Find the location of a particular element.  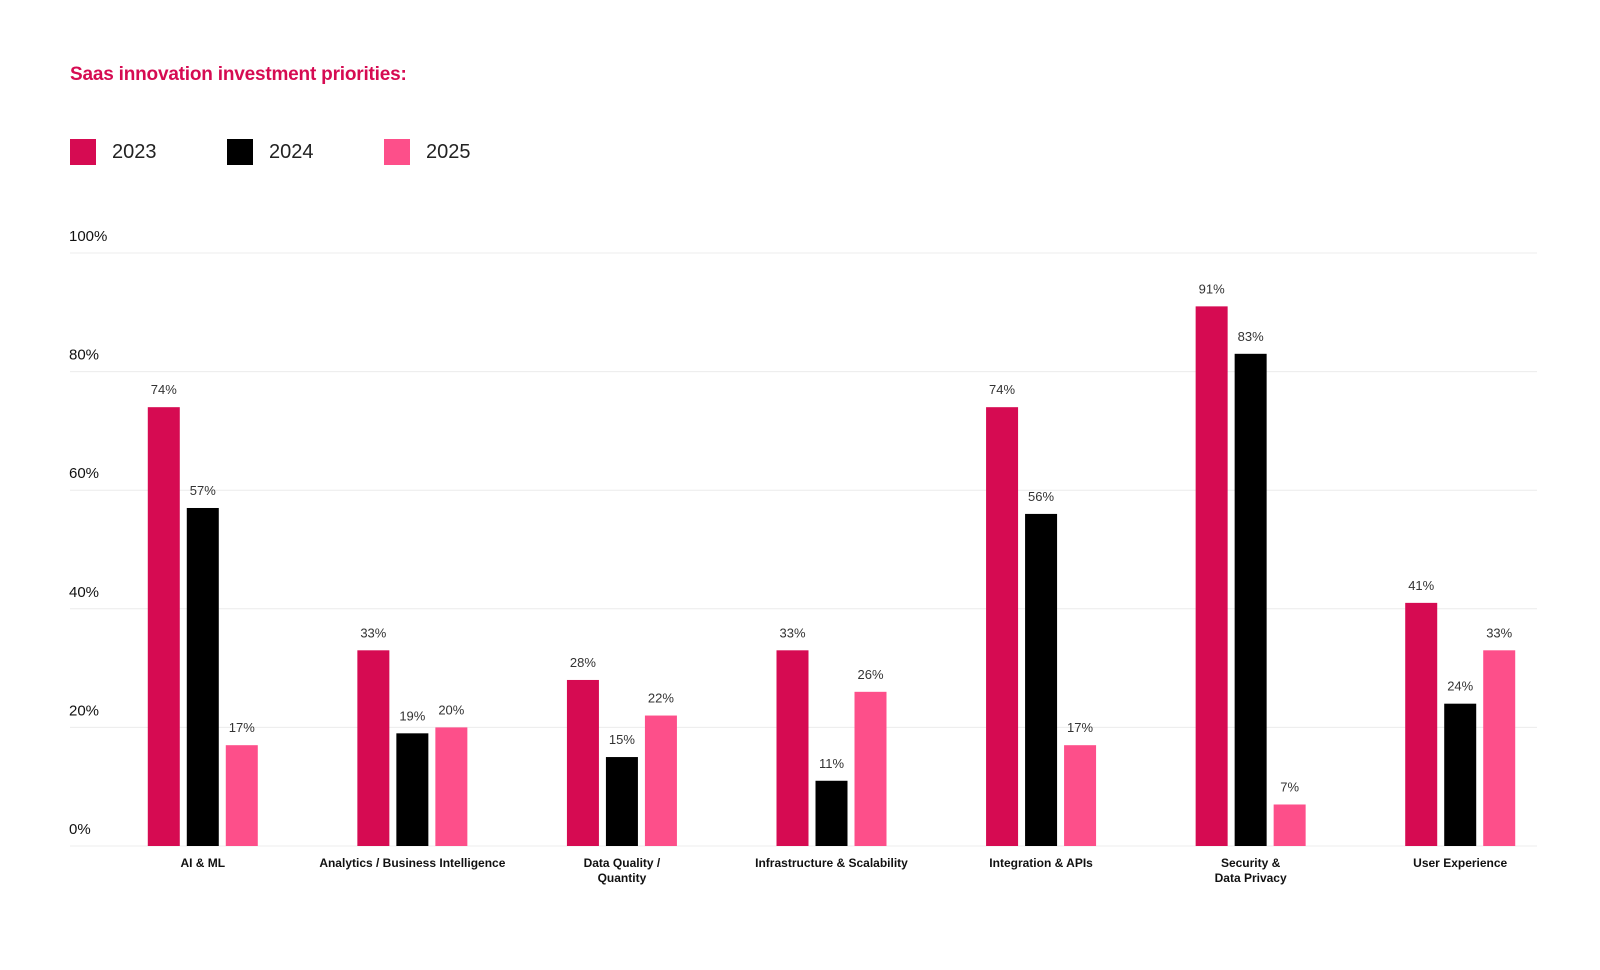

x-category-label: AI & ML is located at coordinates (202, 863).